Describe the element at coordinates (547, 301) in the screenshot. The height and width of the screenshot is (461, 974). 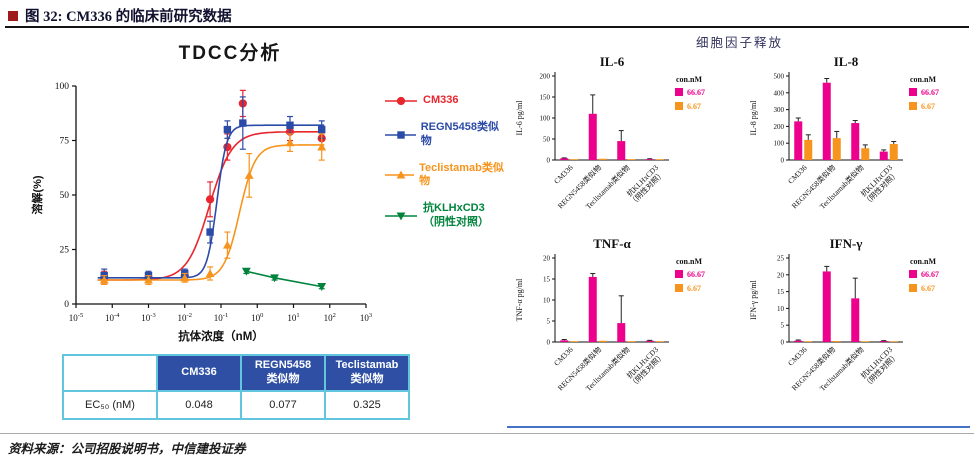
I see `svg-text: 10` at that location.